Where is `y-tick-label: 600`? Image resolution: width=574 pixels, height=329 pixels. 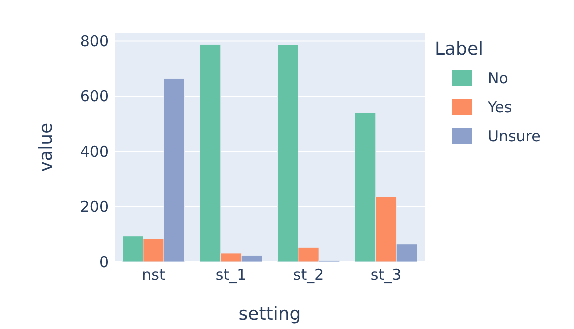 y-tick-label: 600 is located at coordinates (94, 97).